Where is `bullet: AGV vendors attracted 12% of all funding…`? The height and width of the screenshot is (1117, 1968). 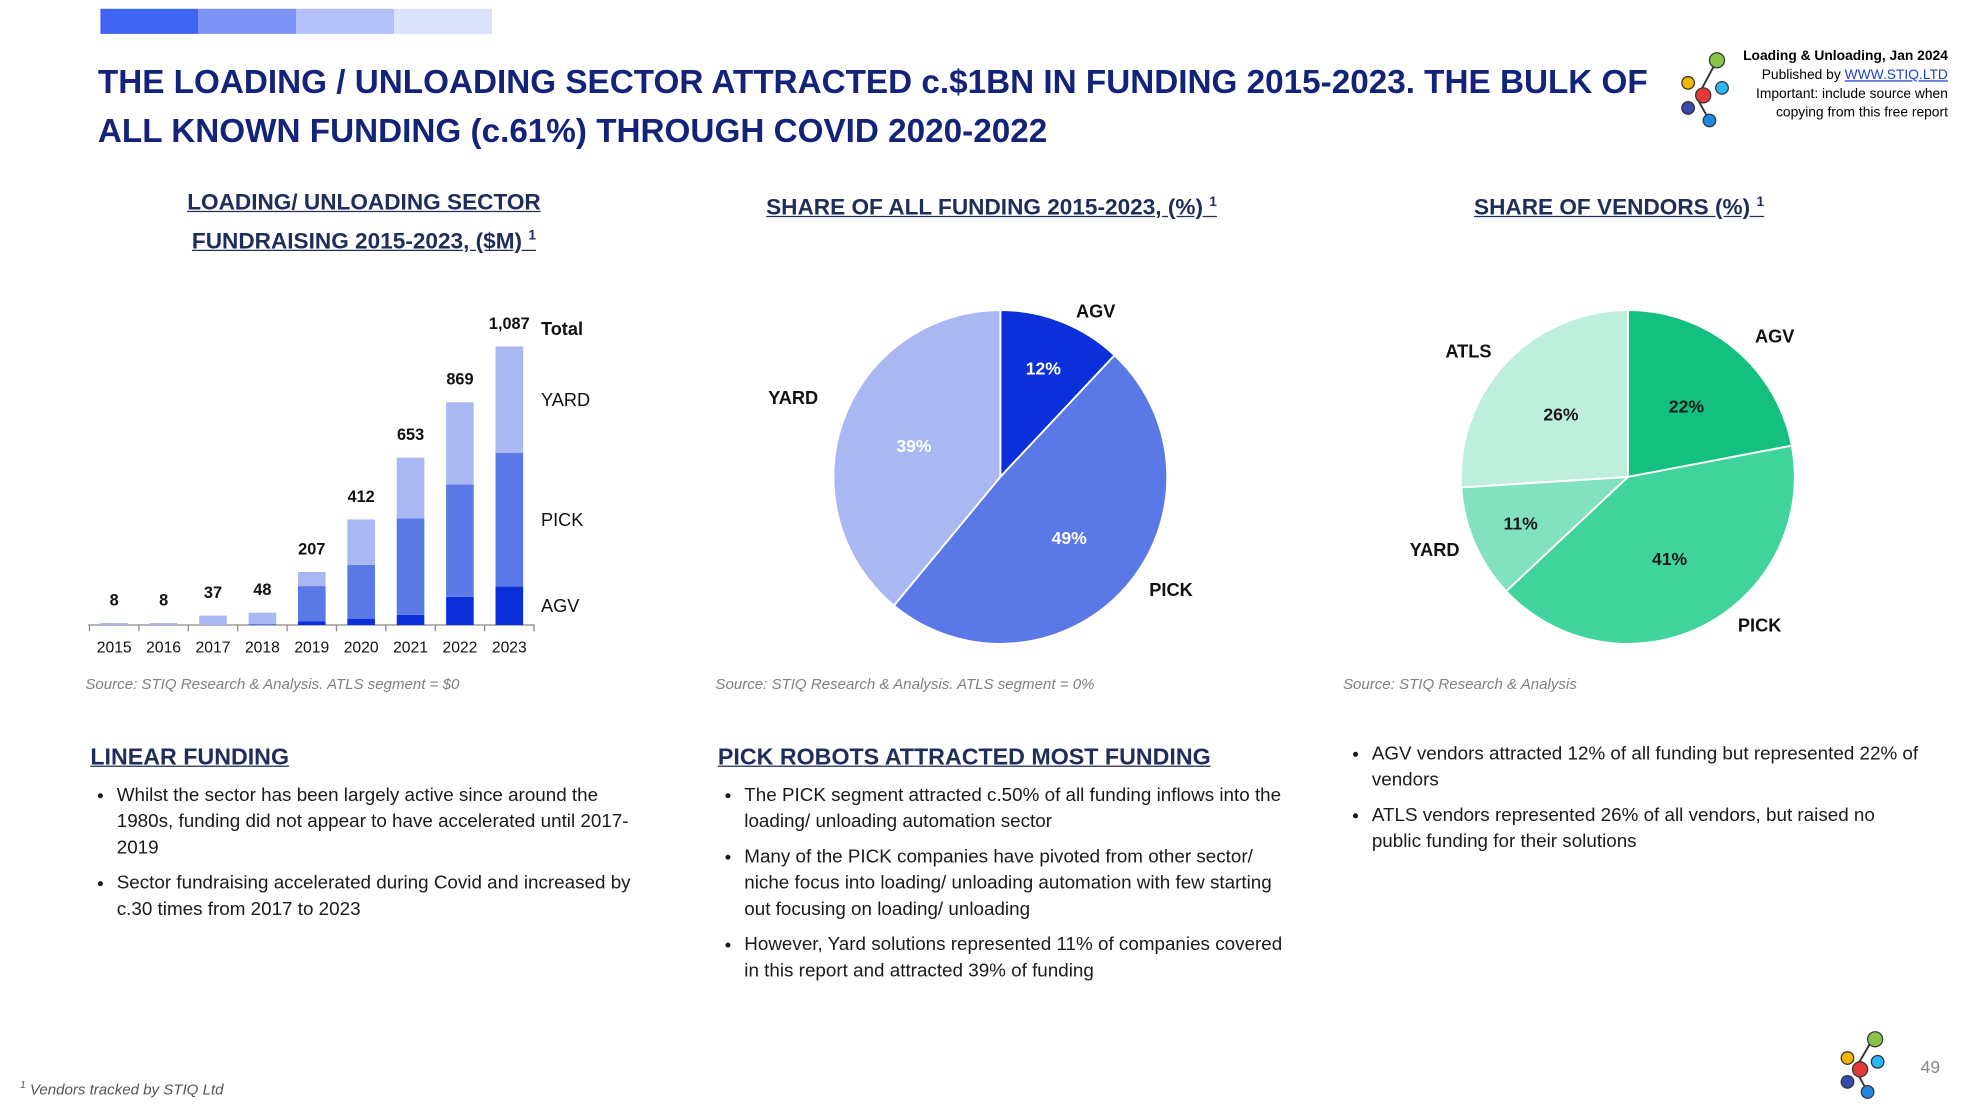 bullet: AGV vendors attracted 12% of all funding… is located at coordinates (1648, 767).